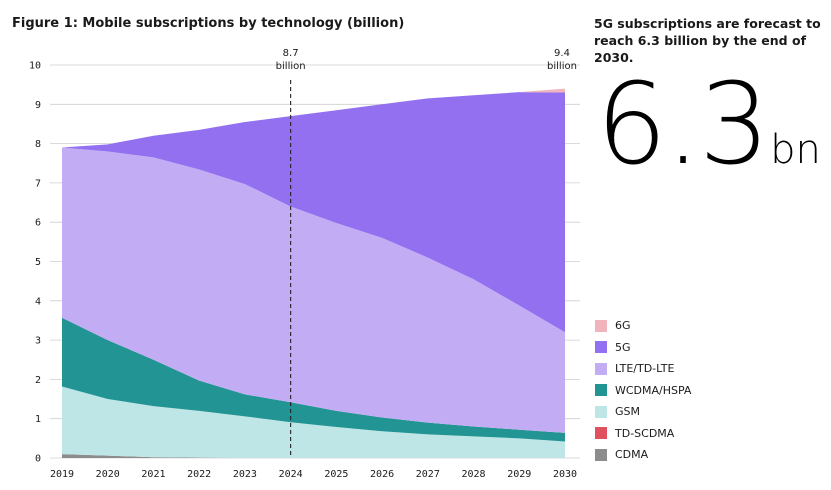  I want to click on y-tick-0: 0, so click(38, 459).